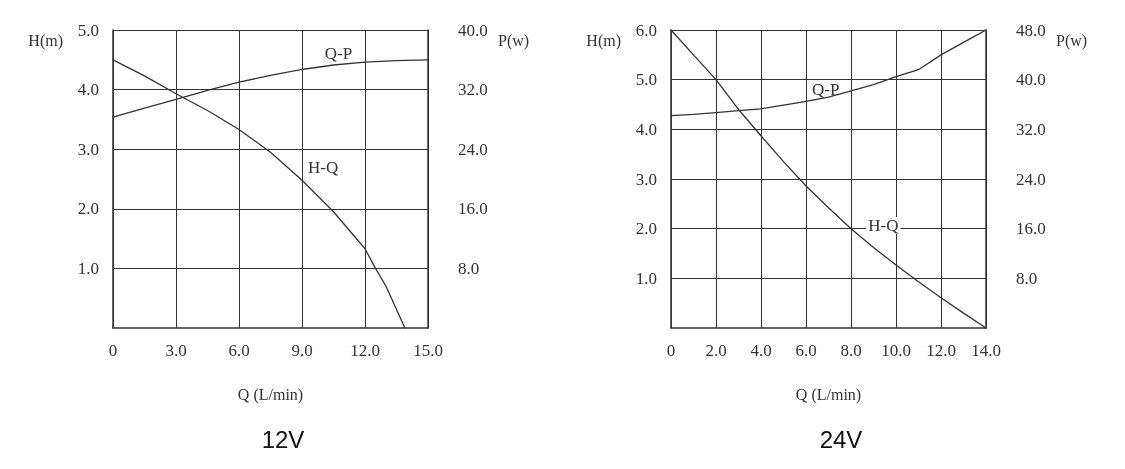  What do you see at coordinates (841, 439) in the screenshot?
I see `text: 24V` at bounding box center [841, 439].